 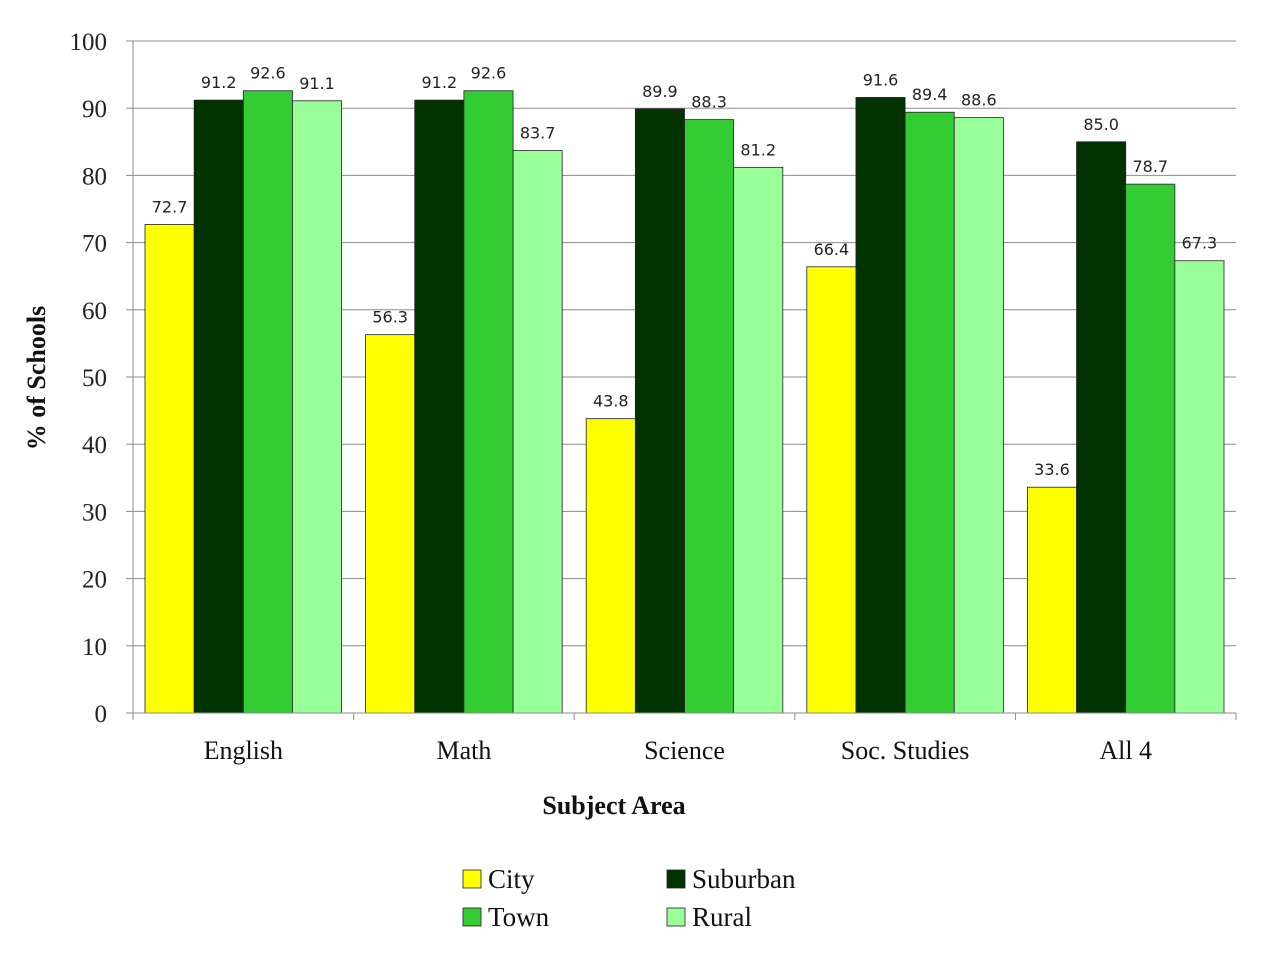 What do you see at coordinates (94, 647) in the screenshot?
I see `y-tick-label: 10` at bounding box center [94, 647].